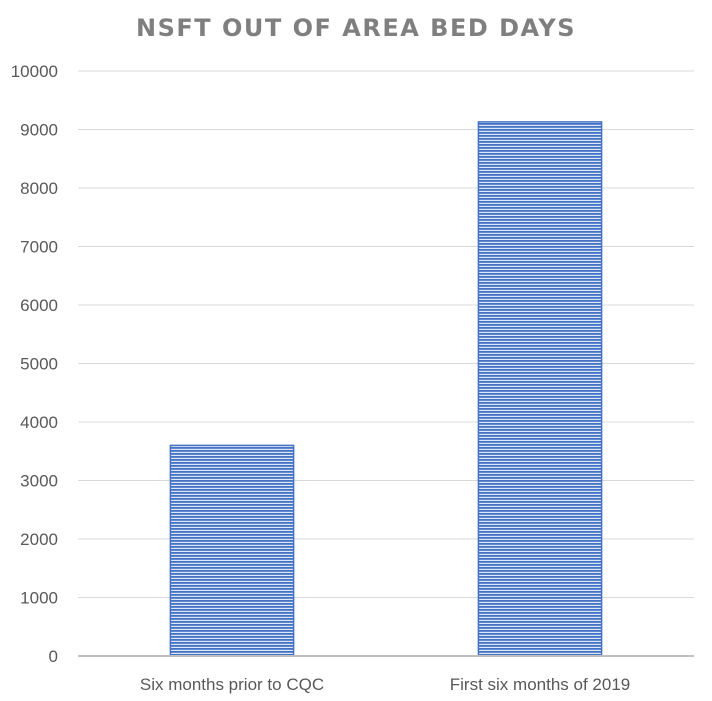 The width and height of the screenshot is (712, 701). I want to click on x-category-label: First six months of 2019, so click(540, 684).